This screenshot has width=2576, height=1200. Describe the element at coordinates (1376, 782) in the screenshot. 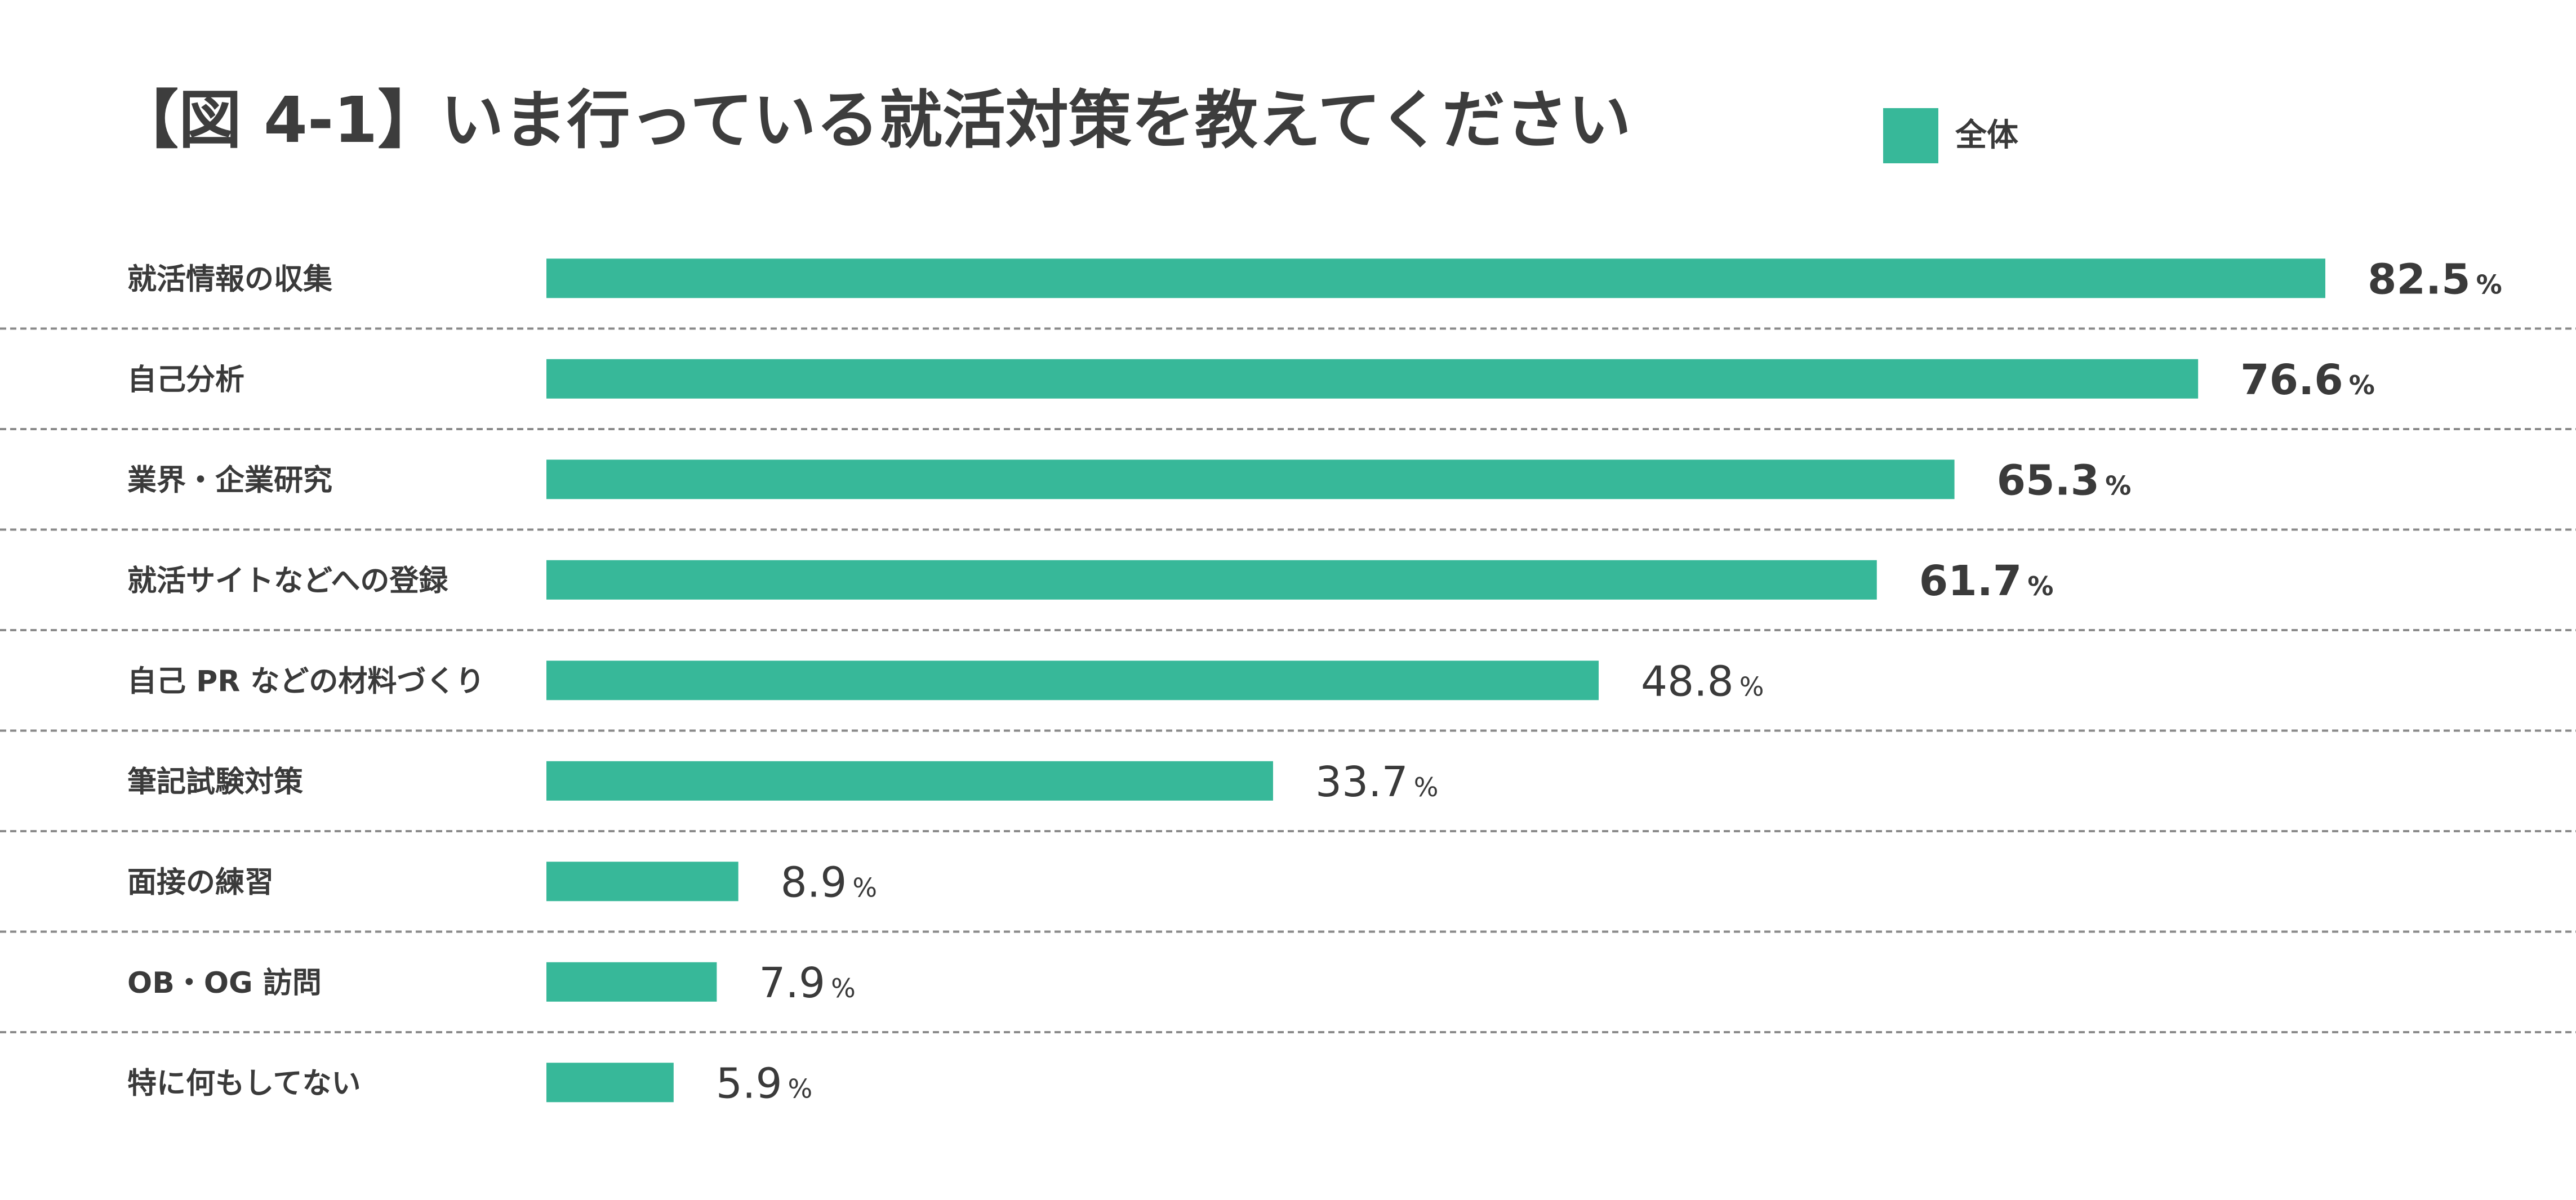

I see `data-label: 33.7%` at that location.